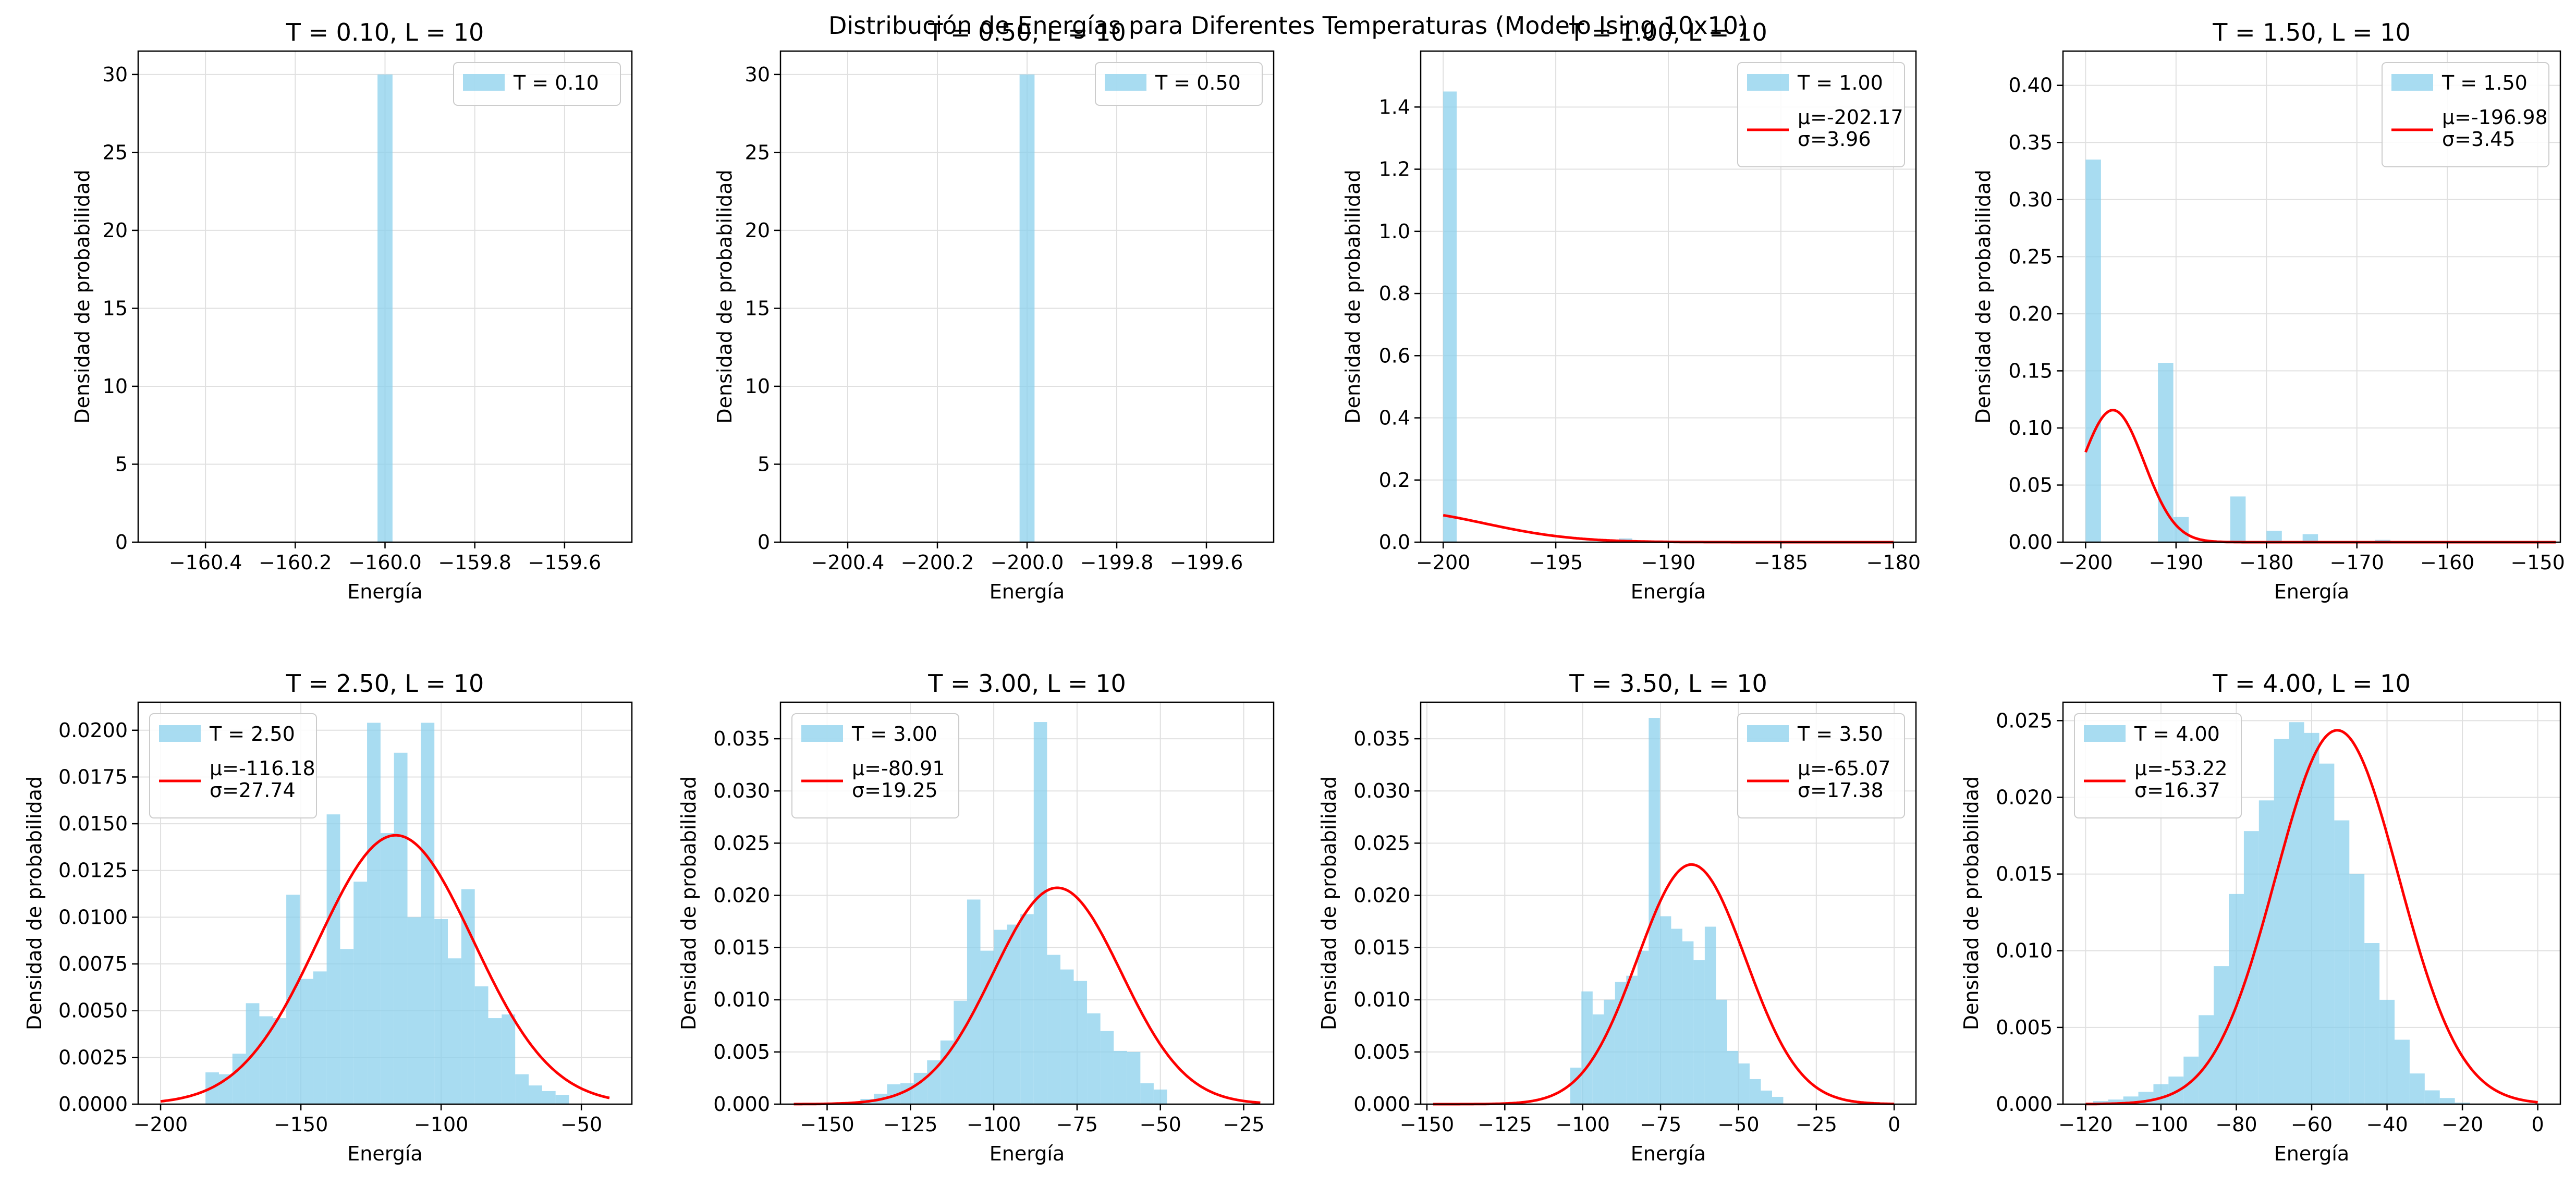  Describe the element at coordinates (1660, 1124) in the screenshot. I see `x-tick-label-3: −75` at that location.